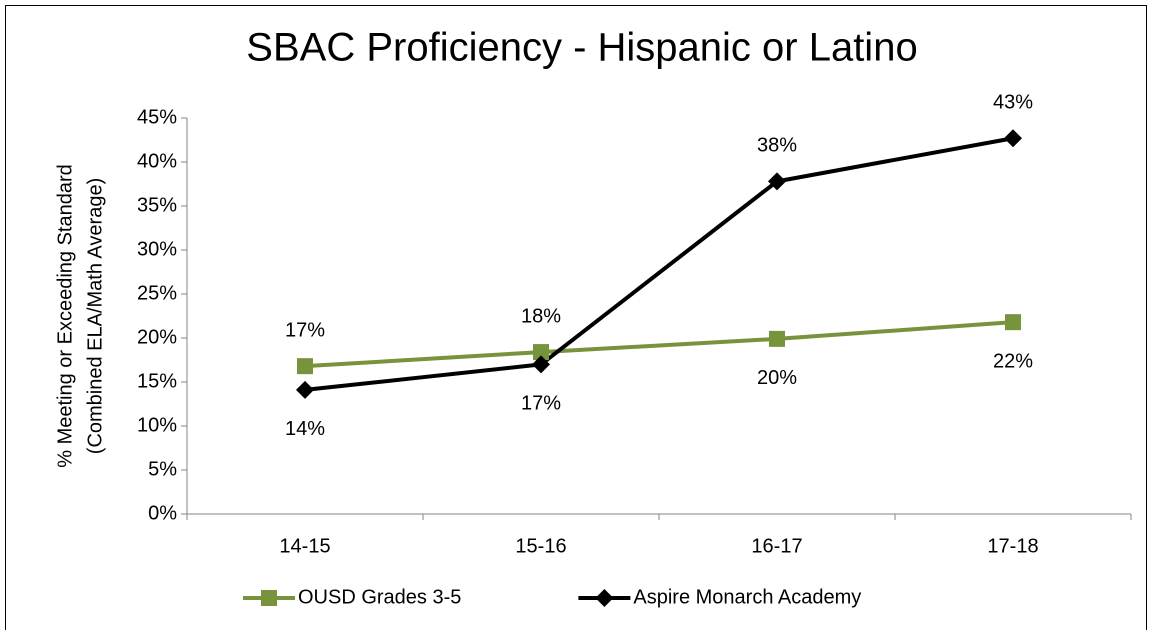 The height and width of the screenshot is (630, 1153). Describe the element at coordinates (581, 48) in the screenshot. I see `chart-title: SBAC Proficiency - Hispanic or Latino` at that location.